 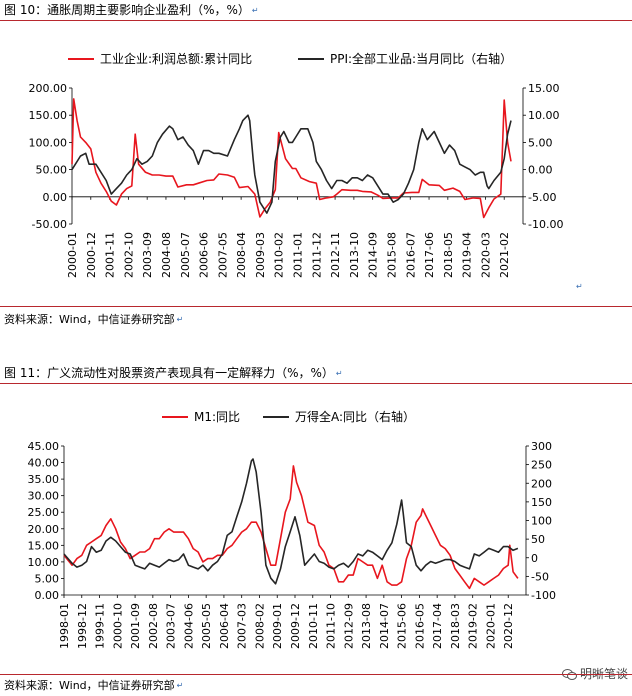 I want to click on x-tick-label: 2013-10, so click(x=354, y=255).